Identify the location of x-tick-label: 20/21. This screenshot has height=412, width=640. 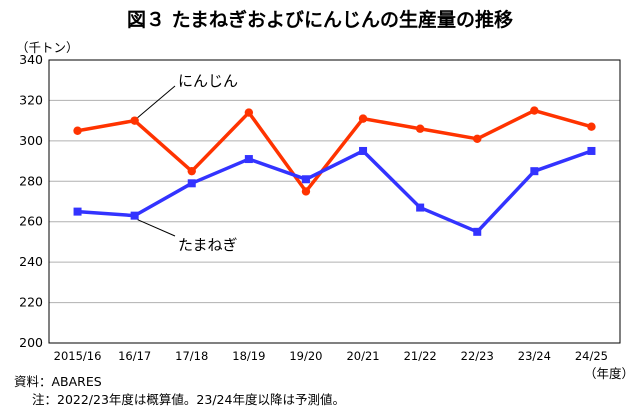
(362, 356).